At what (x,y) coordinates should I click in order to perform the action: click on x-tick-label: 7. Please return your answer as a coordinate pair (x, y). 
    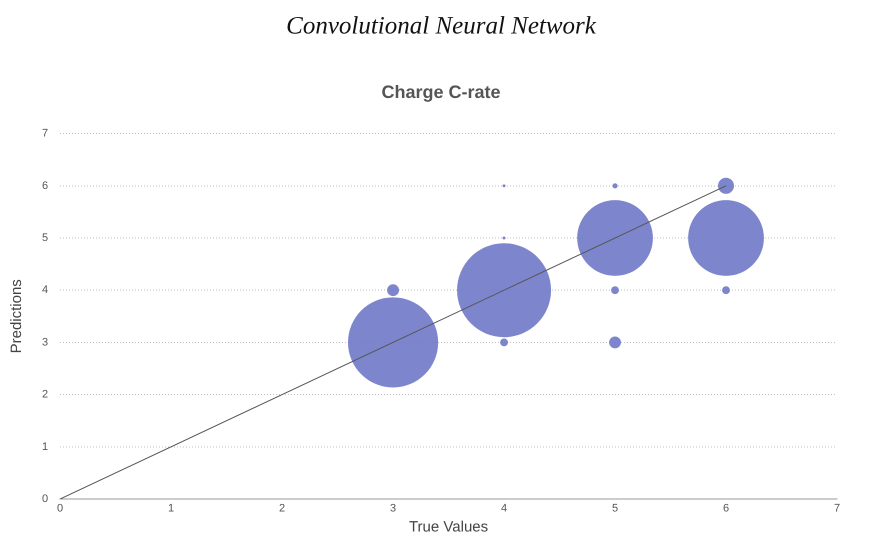
    Looking at the image, I should click on (837, 508).